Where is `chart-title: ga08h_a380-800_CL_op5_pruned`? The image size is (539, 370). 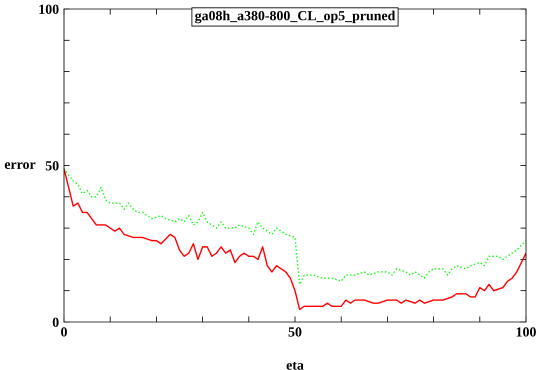 chart-title: ga08h_a380-800_CL_op5_pruned is located at coordinates (295, 17).